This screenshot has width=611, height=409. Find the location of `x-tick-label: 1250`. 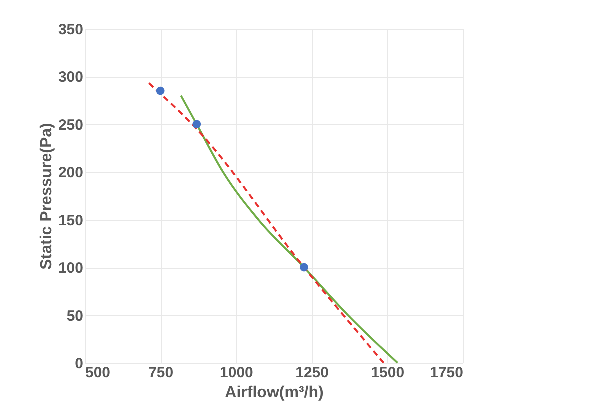

x-tick-label: 1250 is located at coordinates (312, 373).